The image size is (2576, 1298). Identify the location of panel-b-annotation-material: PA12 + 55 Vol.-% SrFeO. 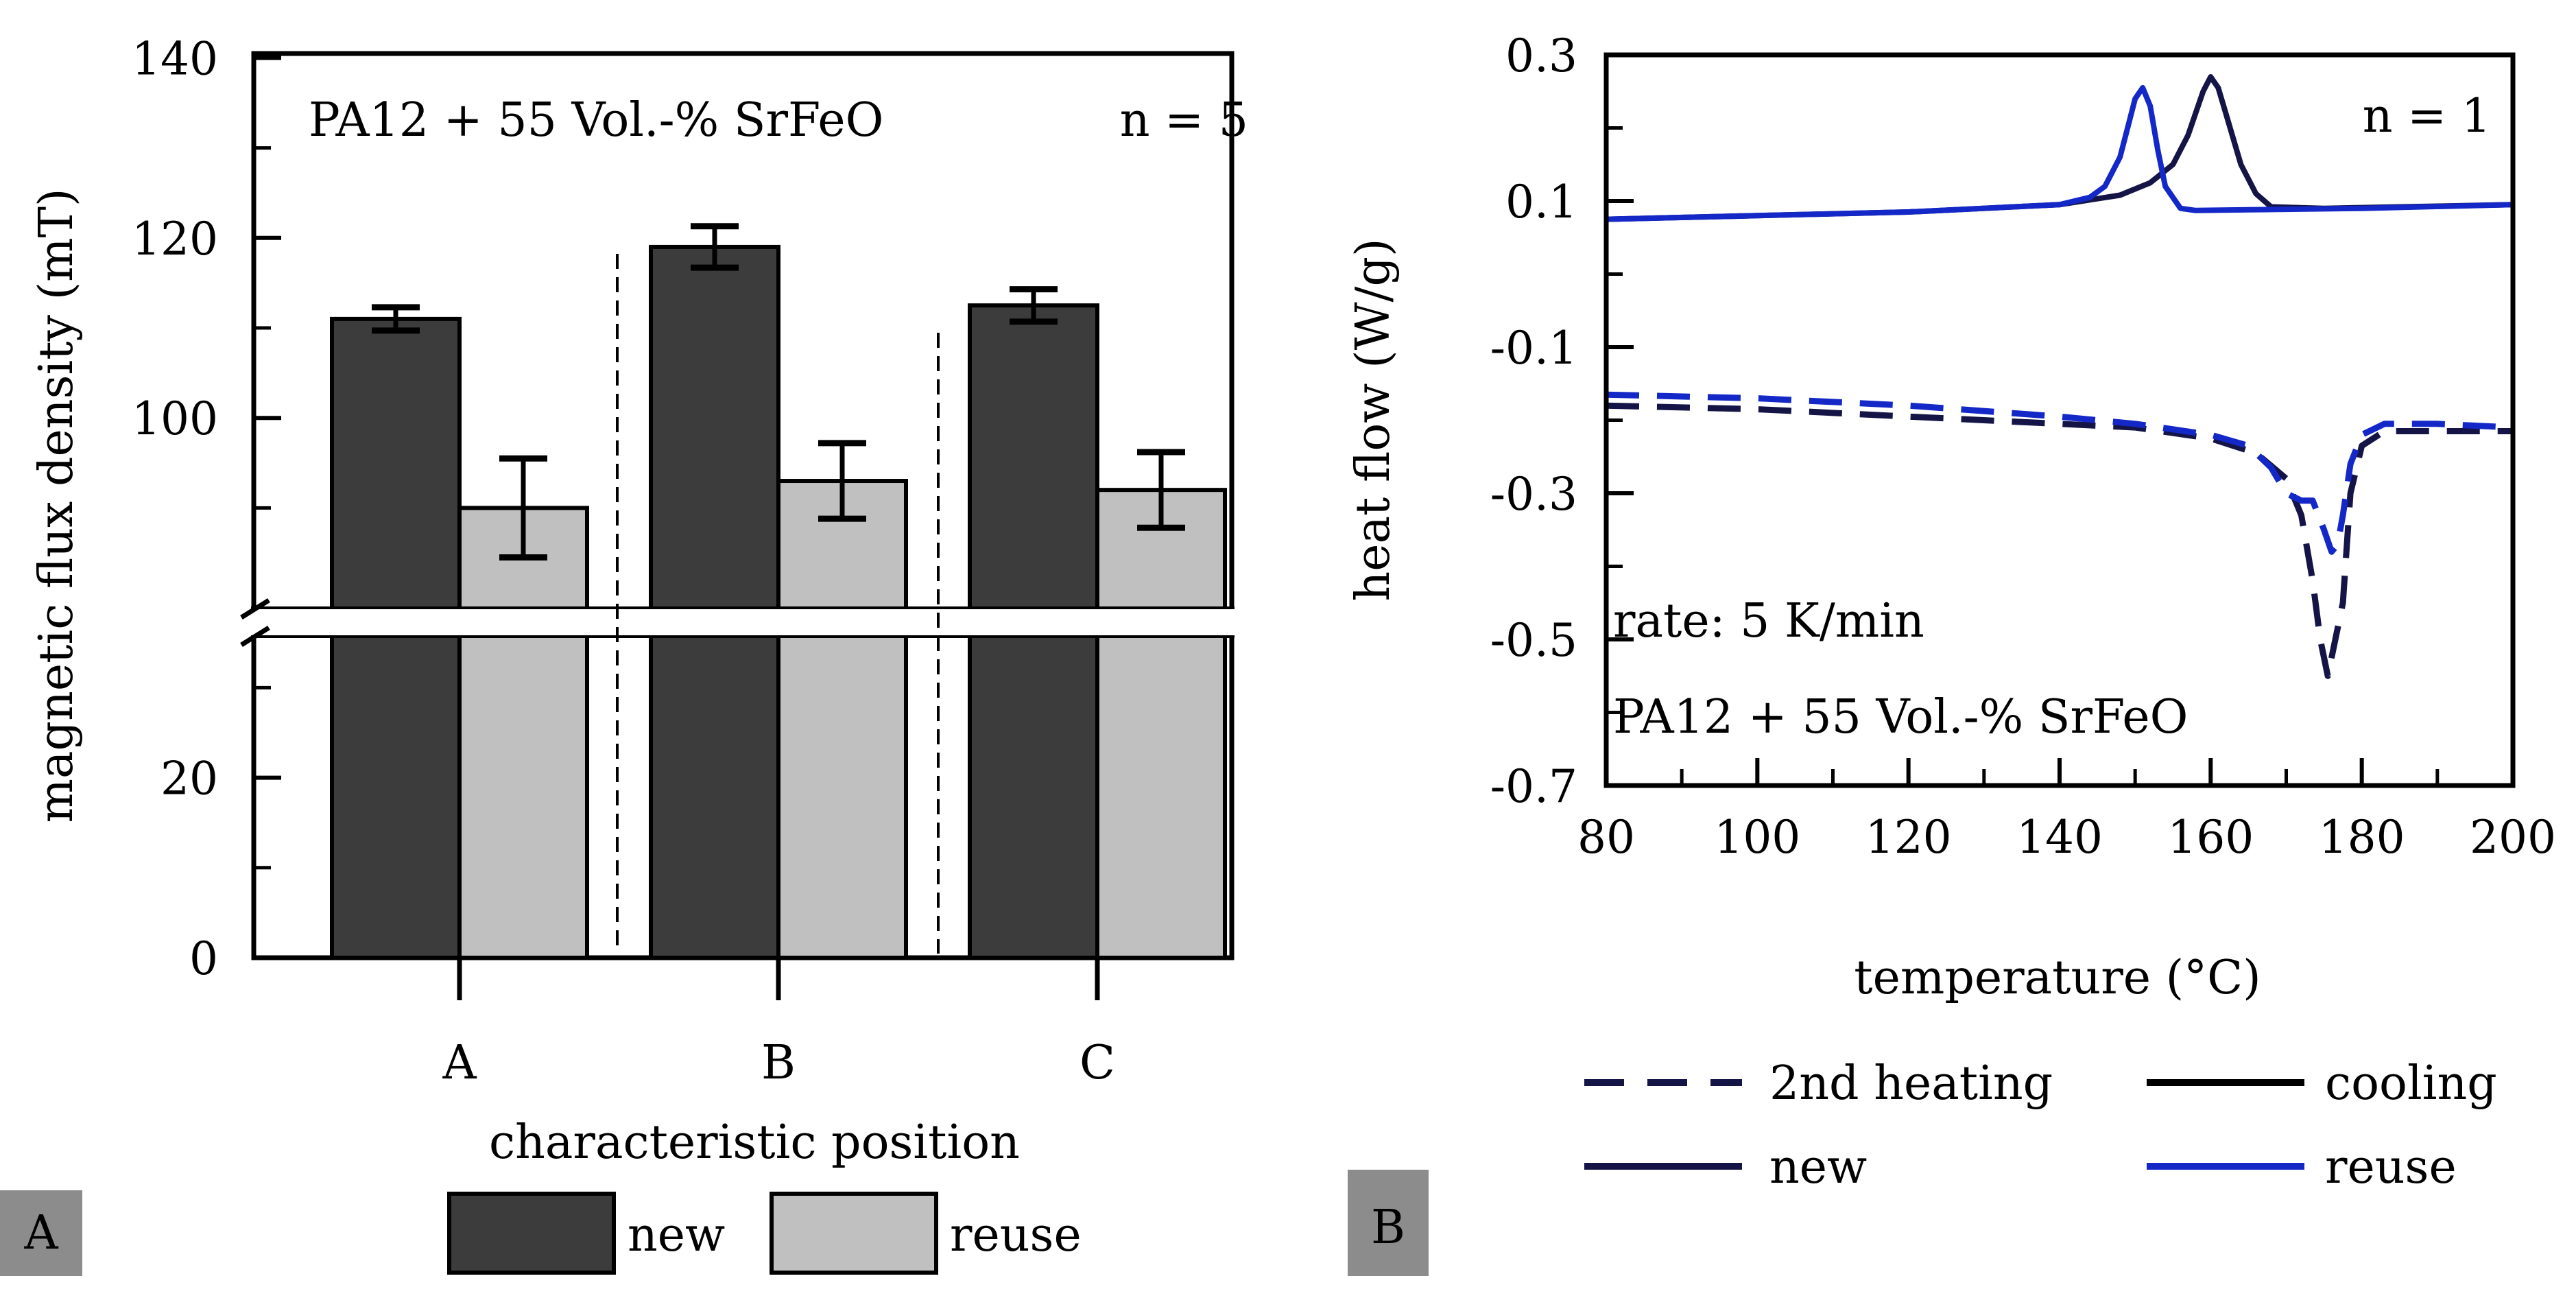
(1900, 717).